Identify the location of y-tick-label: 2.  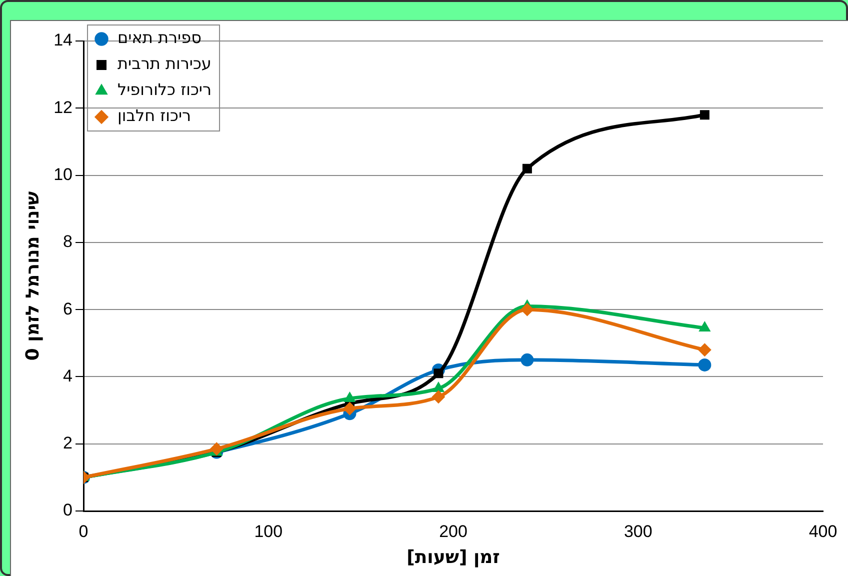
(68, 443).